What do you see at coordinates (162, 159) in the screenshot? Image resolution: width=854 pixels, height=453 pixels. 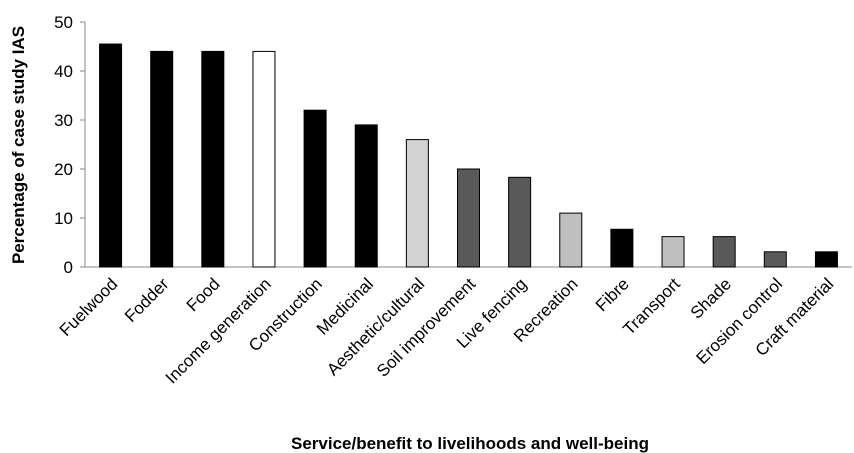 I see `bar-fodder` at bounding box center [162, 159].